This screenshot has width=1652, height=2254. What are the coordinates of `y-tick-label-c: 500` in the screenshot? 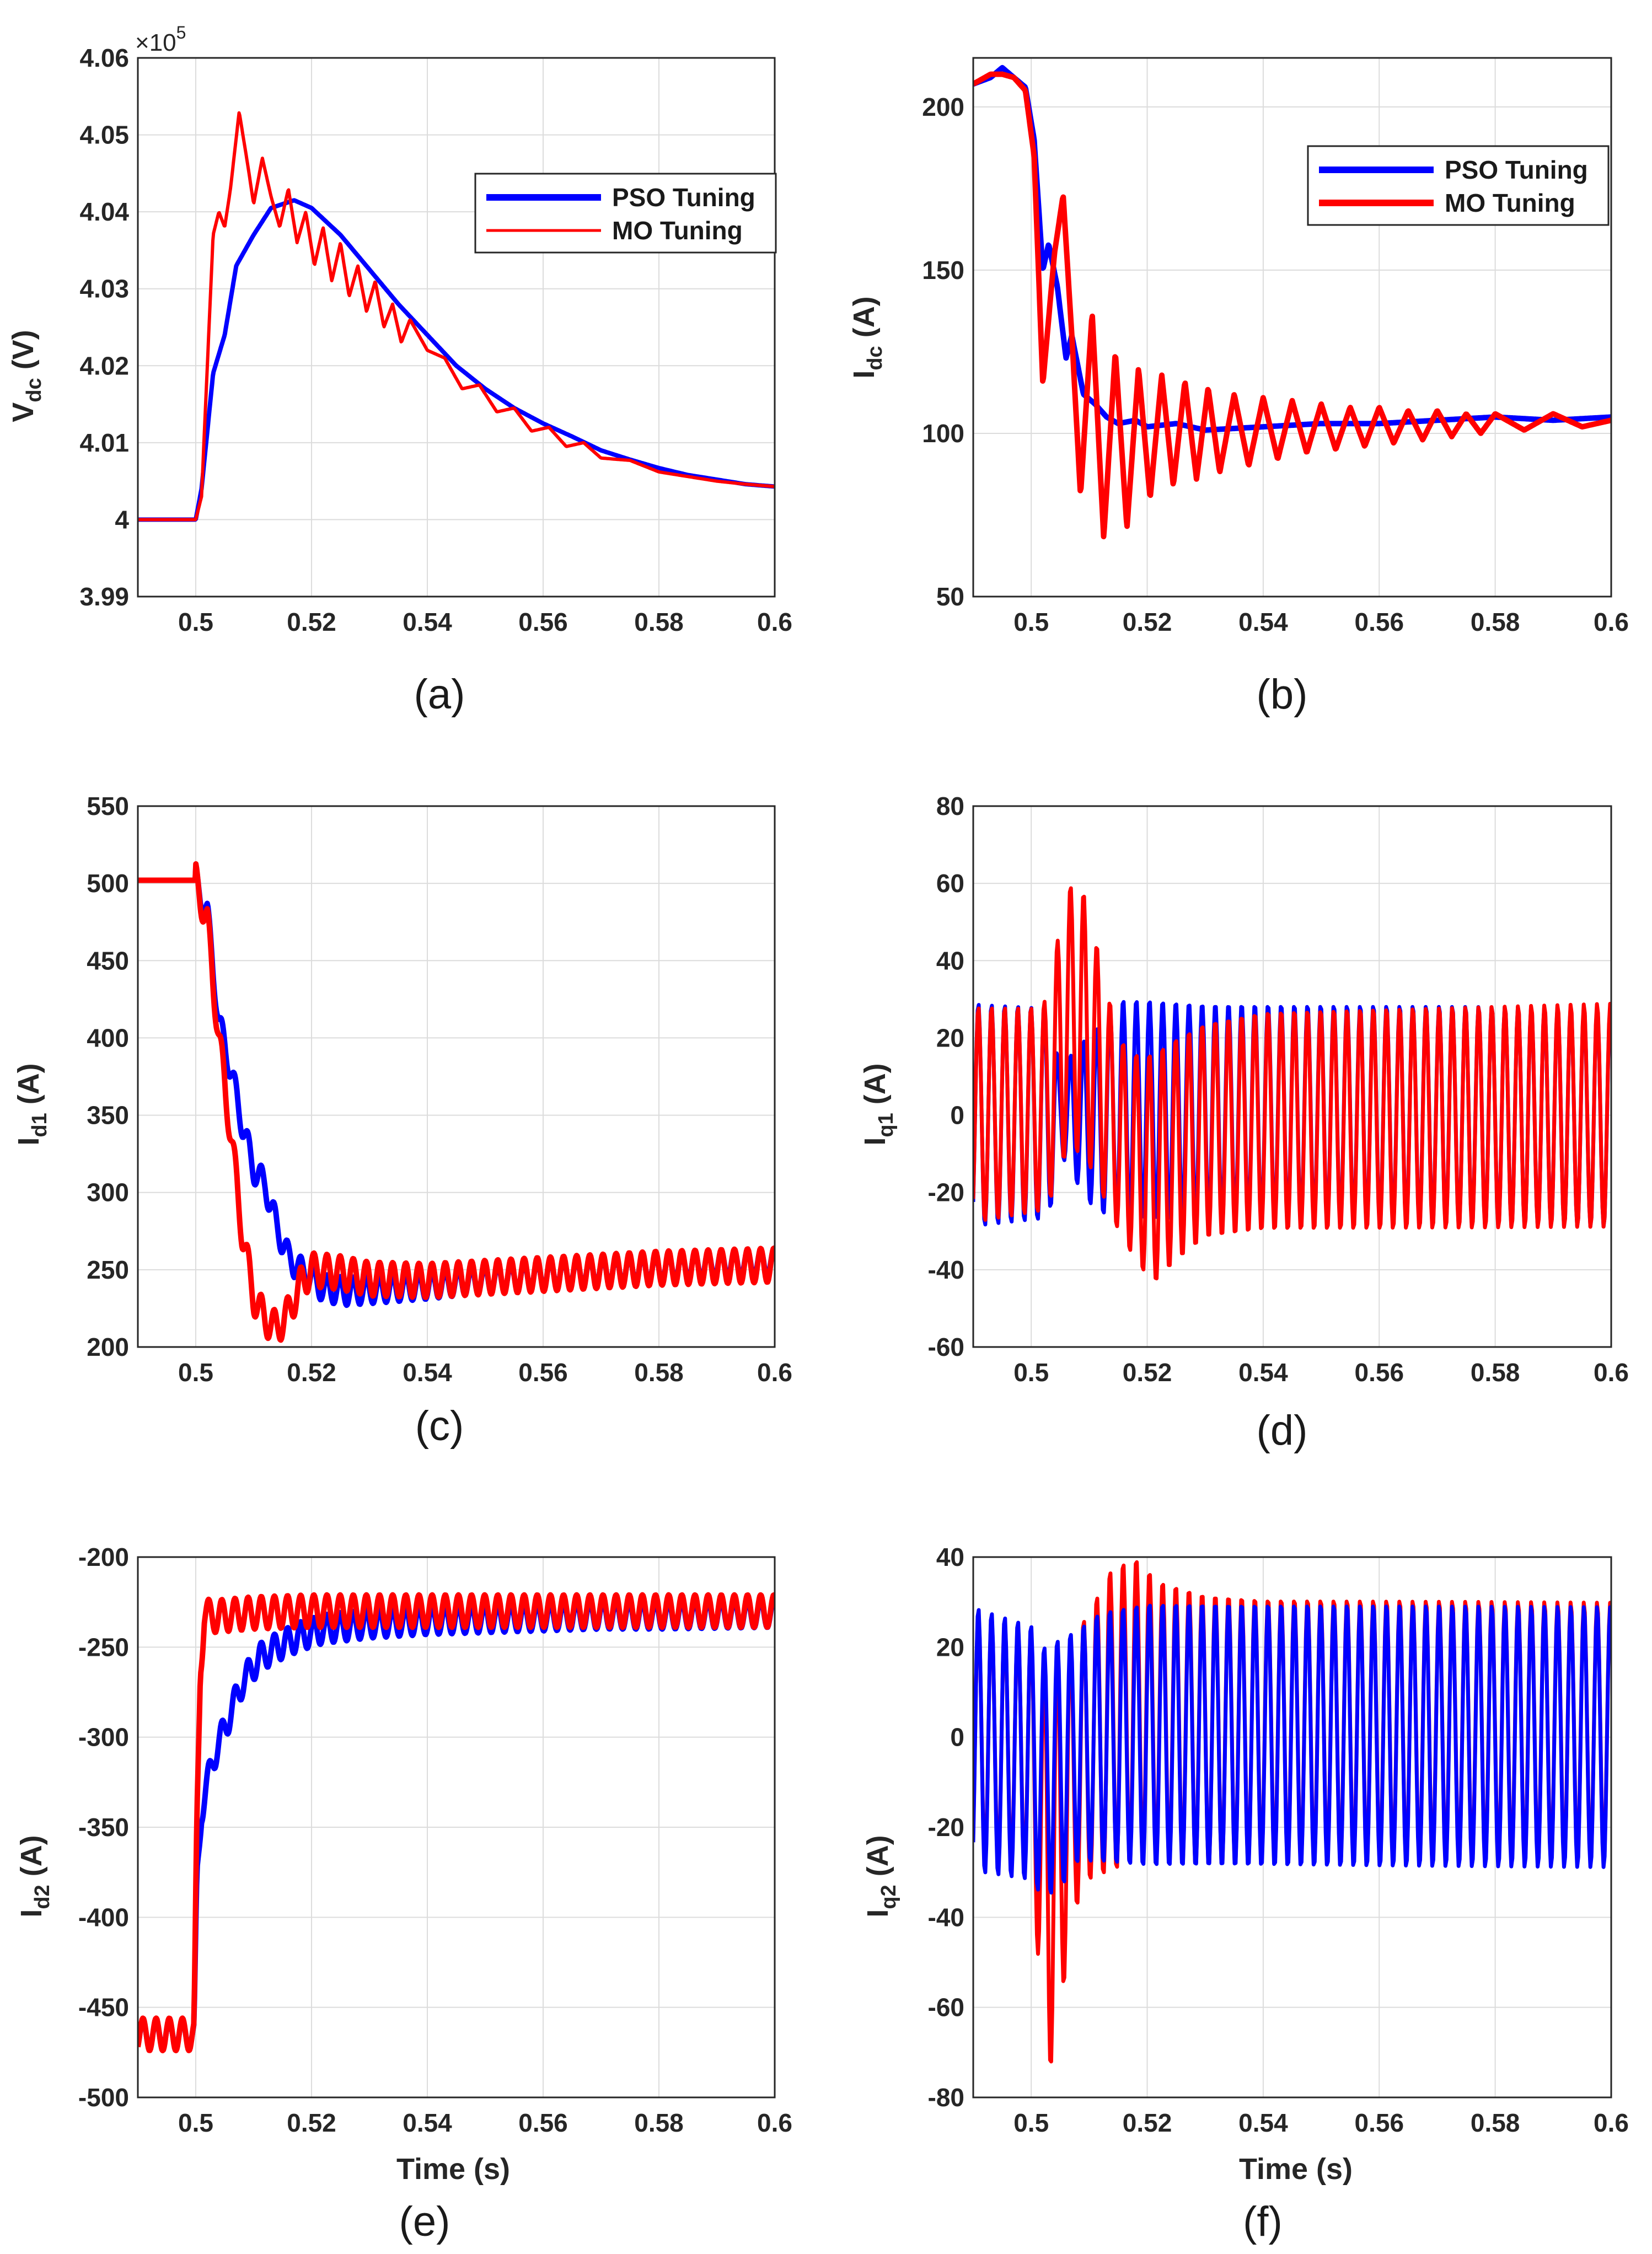 It's located at (108, 883).